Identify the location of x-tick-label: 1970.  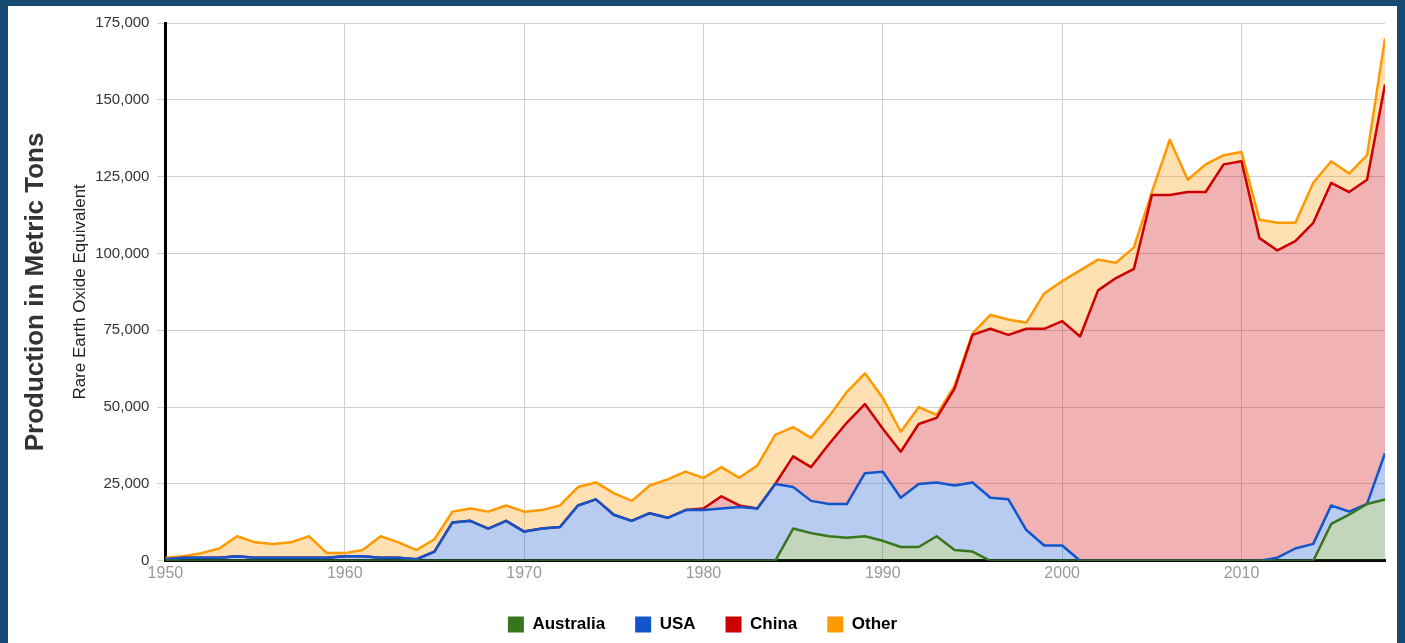
(524, 572).